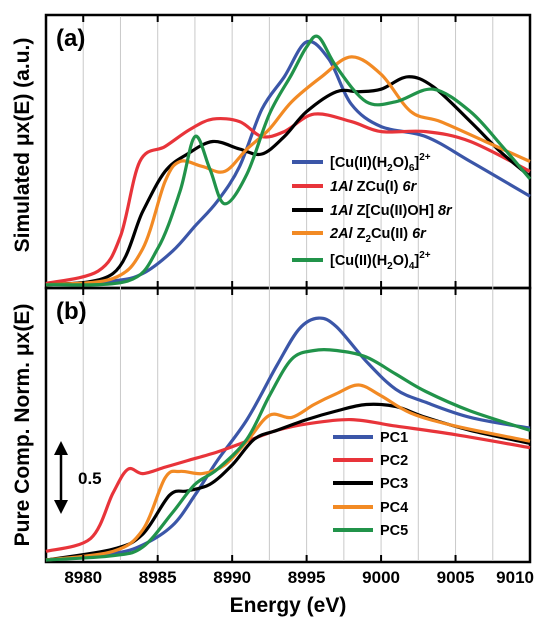  I want to click on x-tick-label: 8990, so click(232, 577).